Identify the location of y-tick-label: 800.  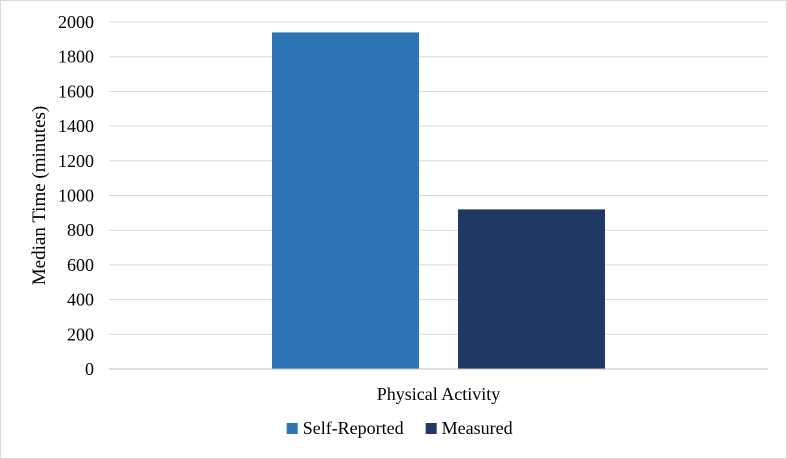
(80, 230).